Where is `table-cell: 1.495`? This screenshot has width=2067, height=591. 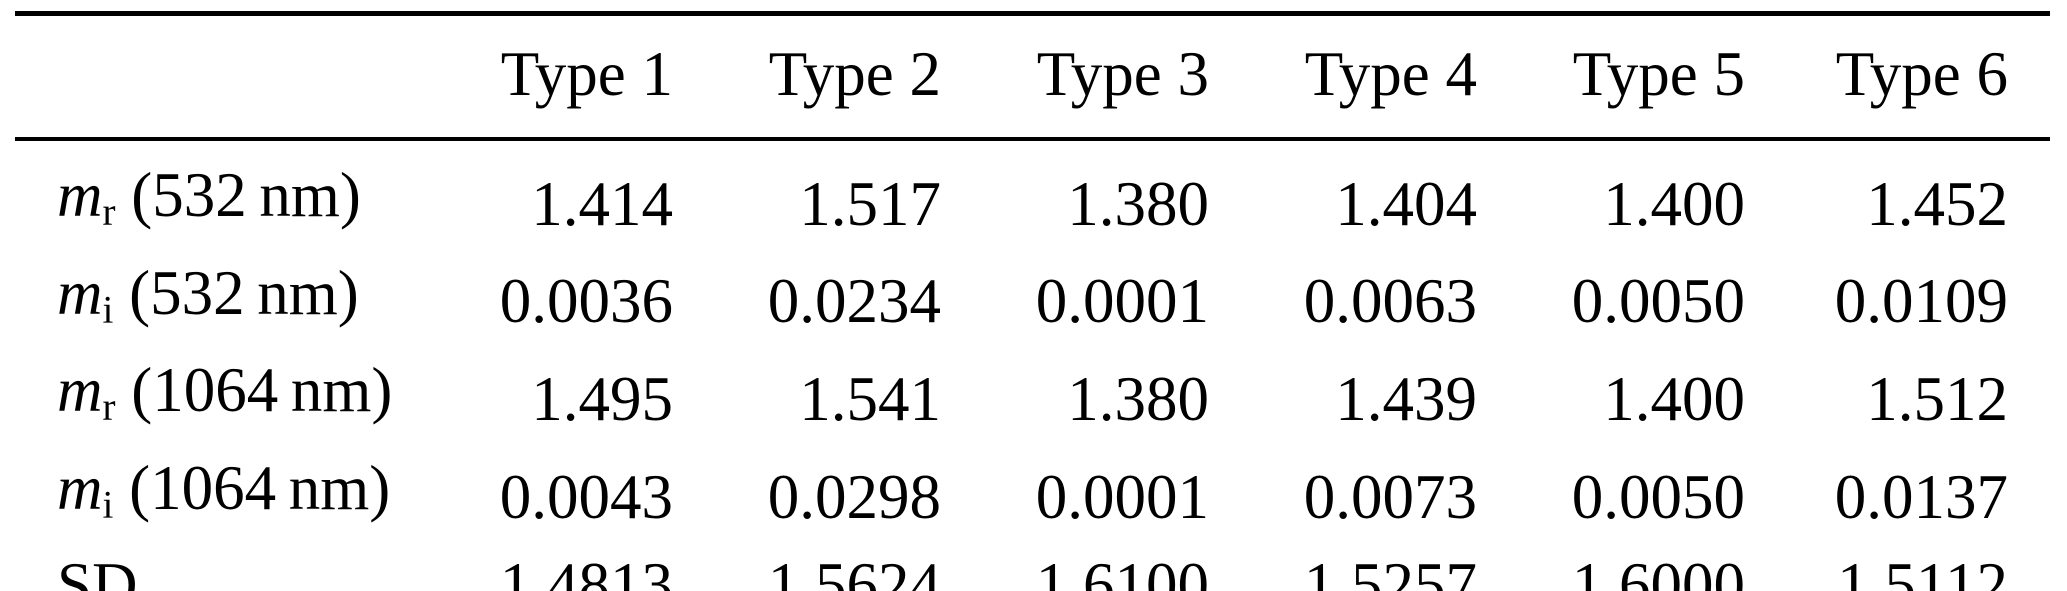 table-cell: 1.495 is located at coordinates (602, 398).